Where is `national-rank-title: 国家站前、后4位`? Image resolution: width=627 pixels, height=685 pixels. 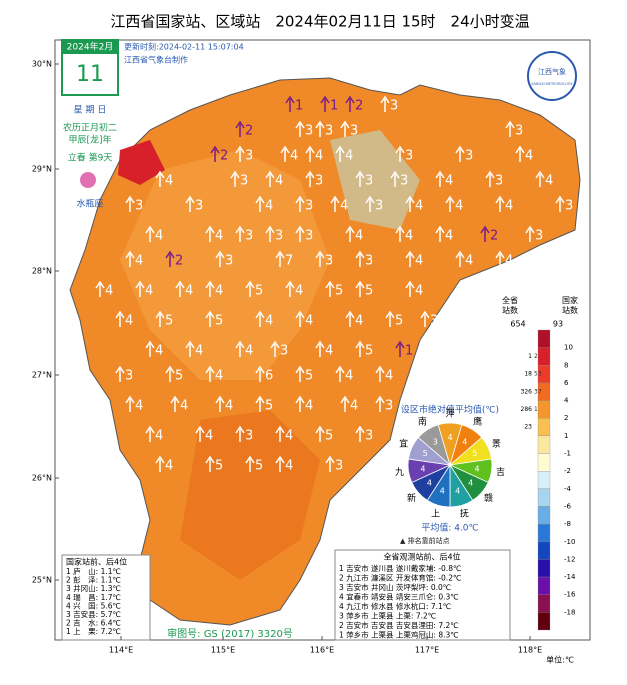
national-rank-title: 国家站前、后4位 is located at coordinates (96, 562).